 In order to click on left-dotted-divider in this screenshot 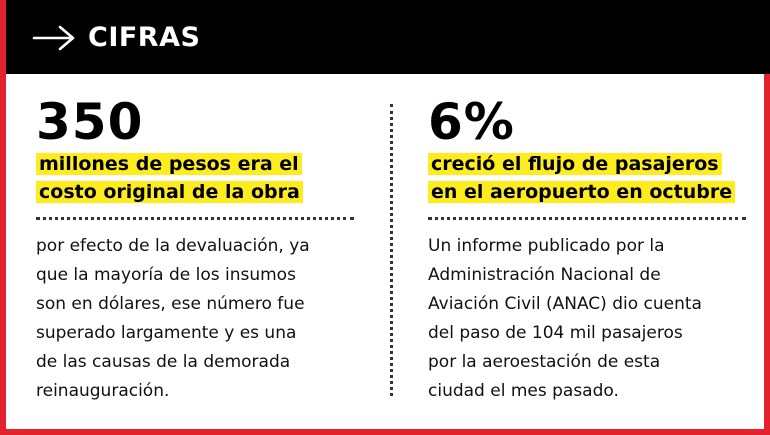, I will do `click(195, 218)`.